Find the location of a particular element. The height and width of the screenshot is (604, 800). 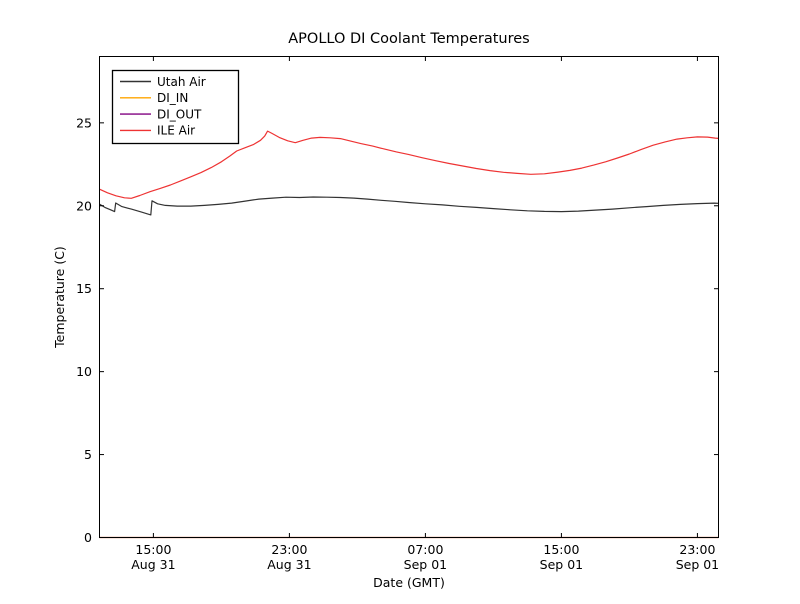

legend-box is located at coordinates (175, 107).